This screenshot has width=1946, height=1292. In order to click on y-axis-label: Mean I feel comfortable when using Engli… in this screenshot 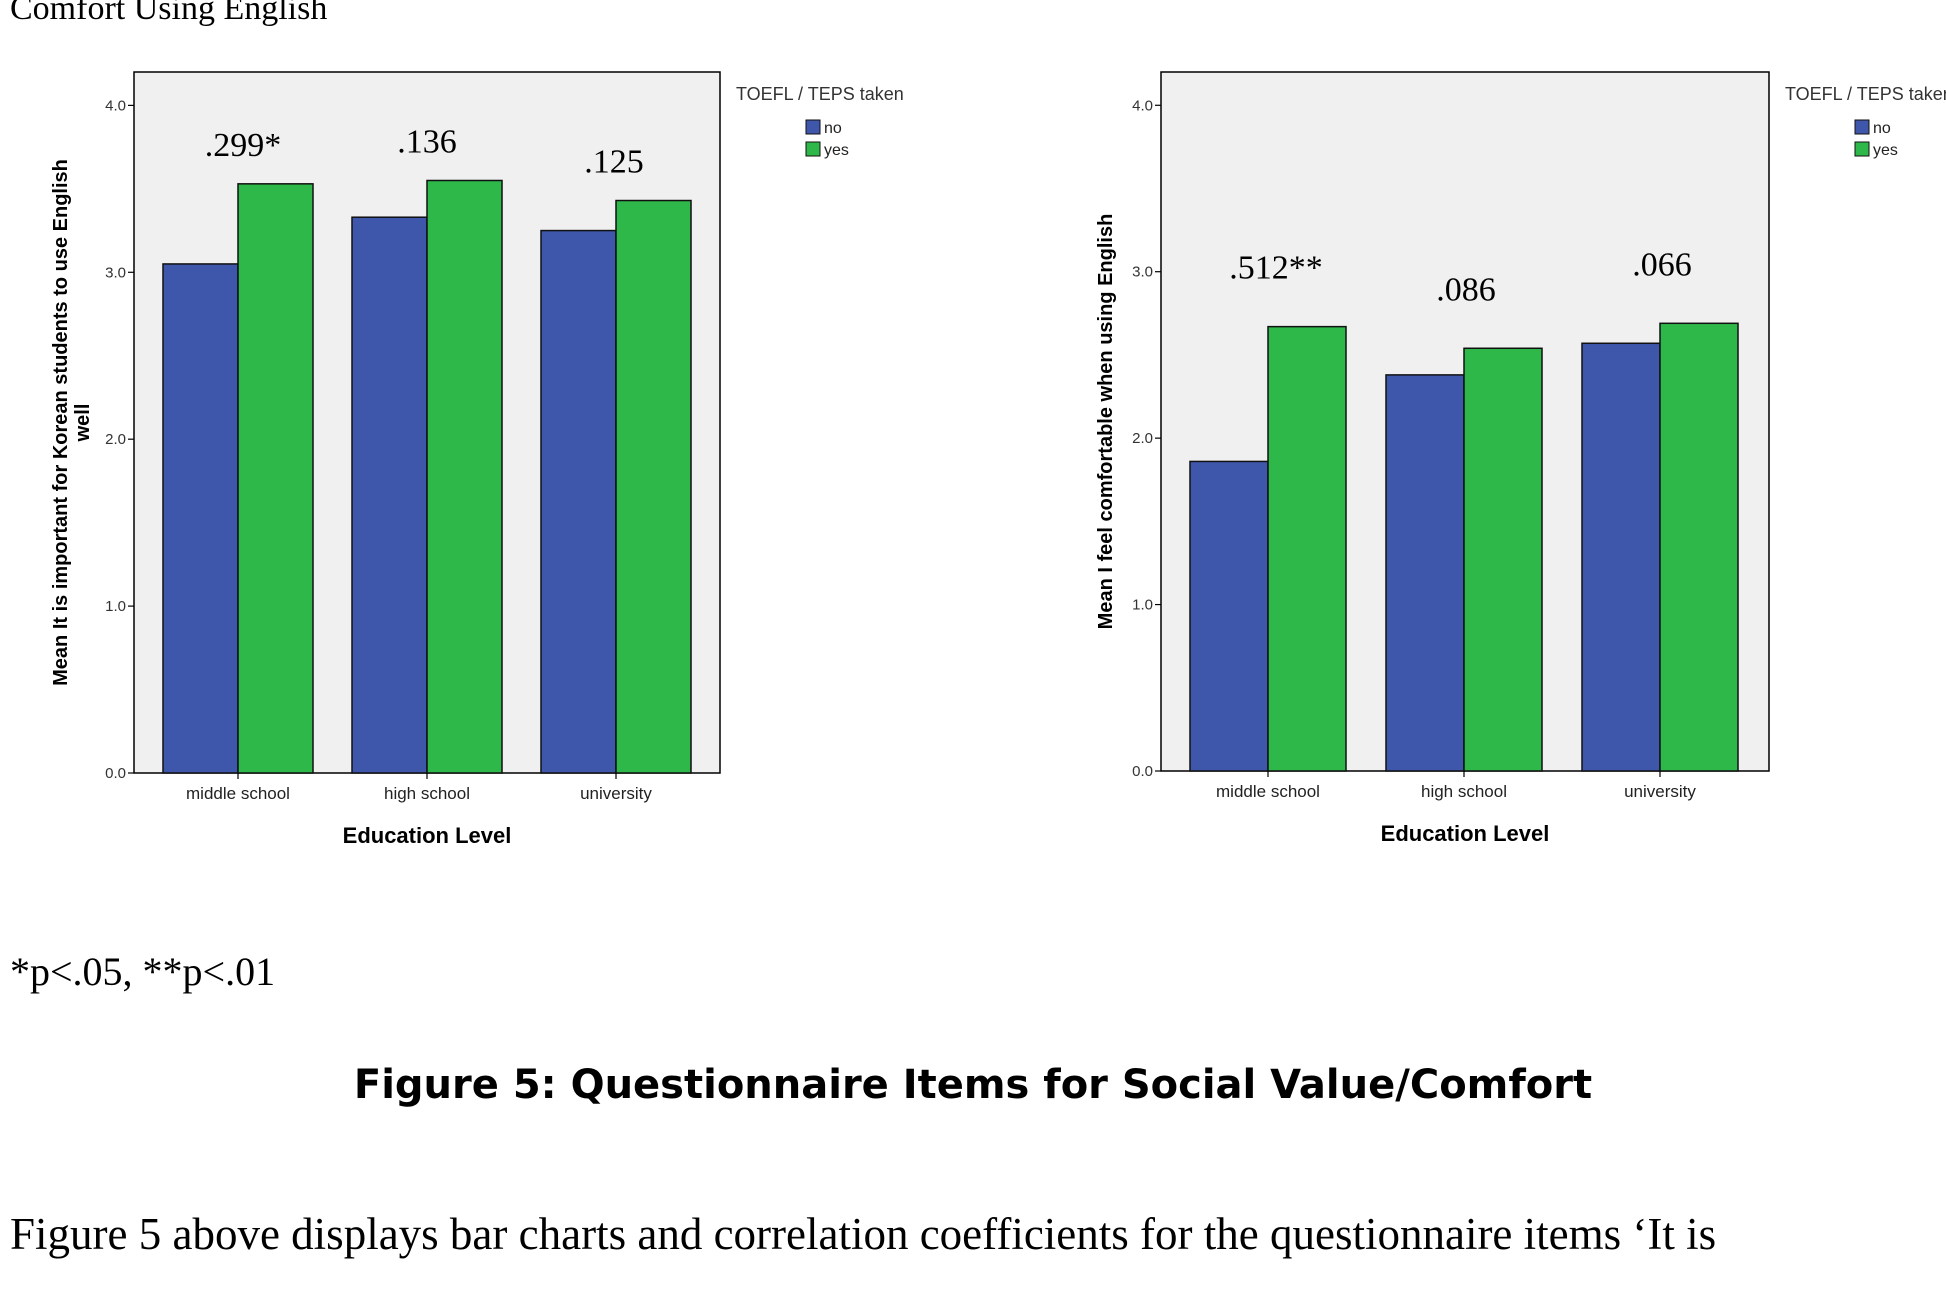, I will do `click(1106, 422)`.